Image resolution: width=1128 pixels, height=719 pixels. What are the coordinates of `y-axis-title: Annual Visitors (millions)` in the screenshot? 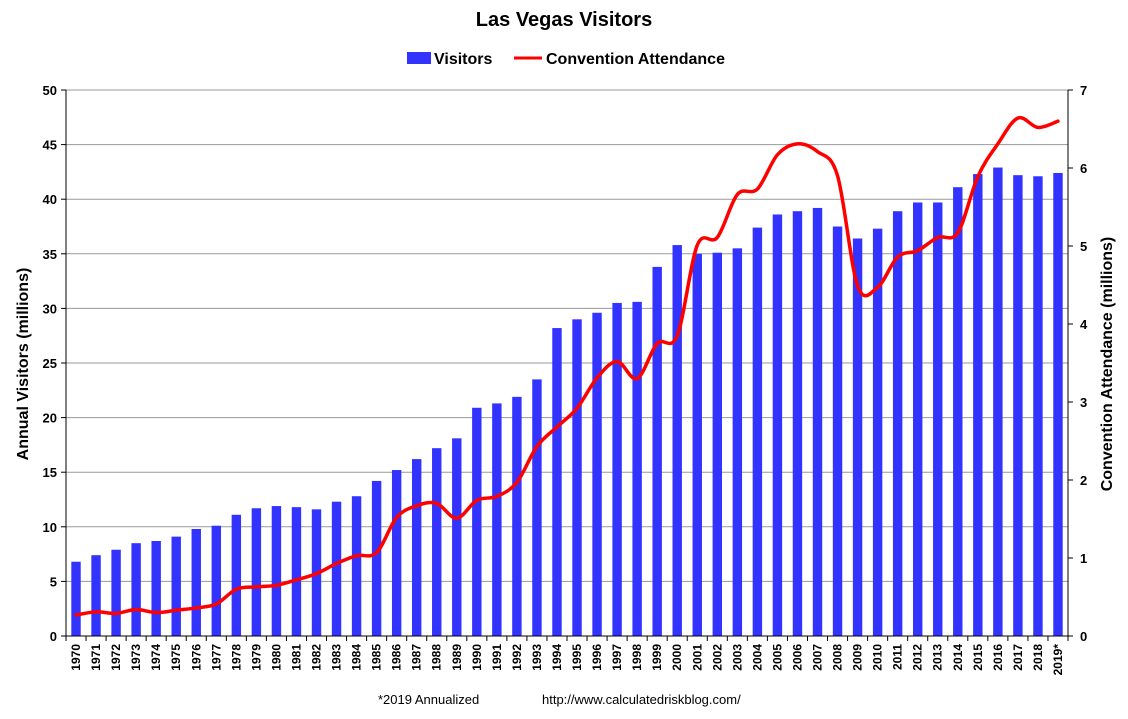 It's located at (23, 364).